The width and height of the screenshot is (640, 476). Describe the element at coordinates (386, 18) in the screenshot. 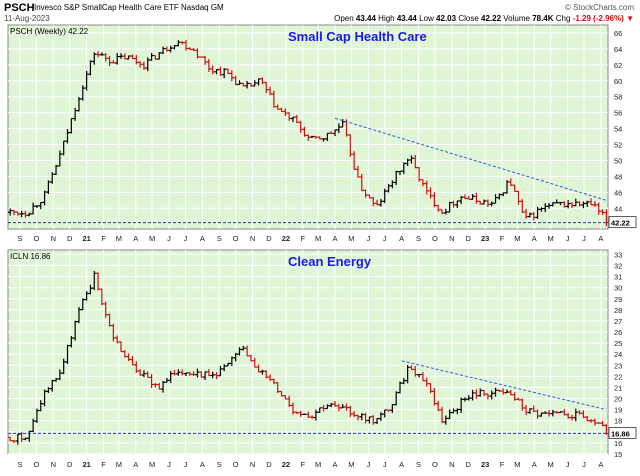

I see `high-label: High` at that location.